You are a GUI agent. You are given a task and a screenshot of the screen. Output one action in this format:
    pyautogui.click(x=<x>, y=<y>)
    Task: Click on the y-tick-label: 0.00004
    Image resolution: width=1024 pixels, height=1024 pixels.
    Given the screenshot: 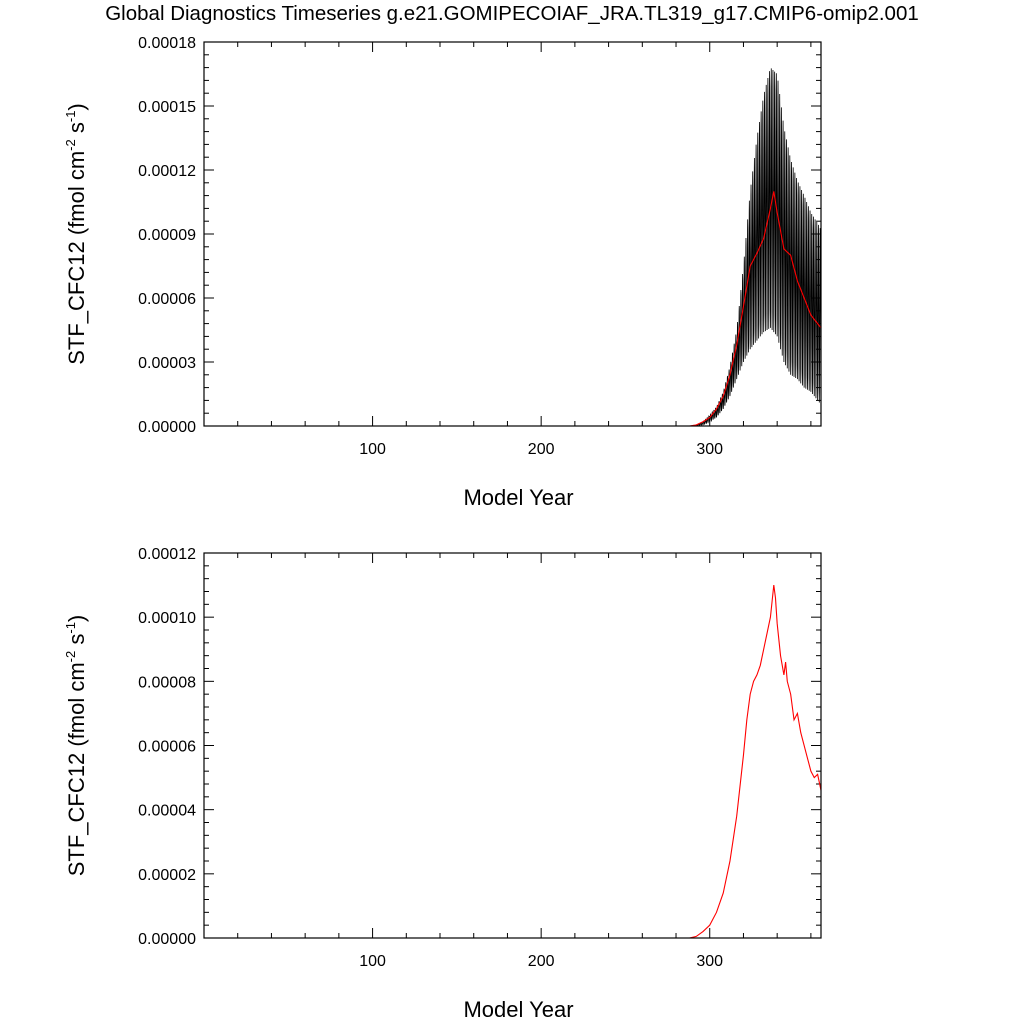 What is the action you would take?
    pyautogui.click(x=167, y=811)
    